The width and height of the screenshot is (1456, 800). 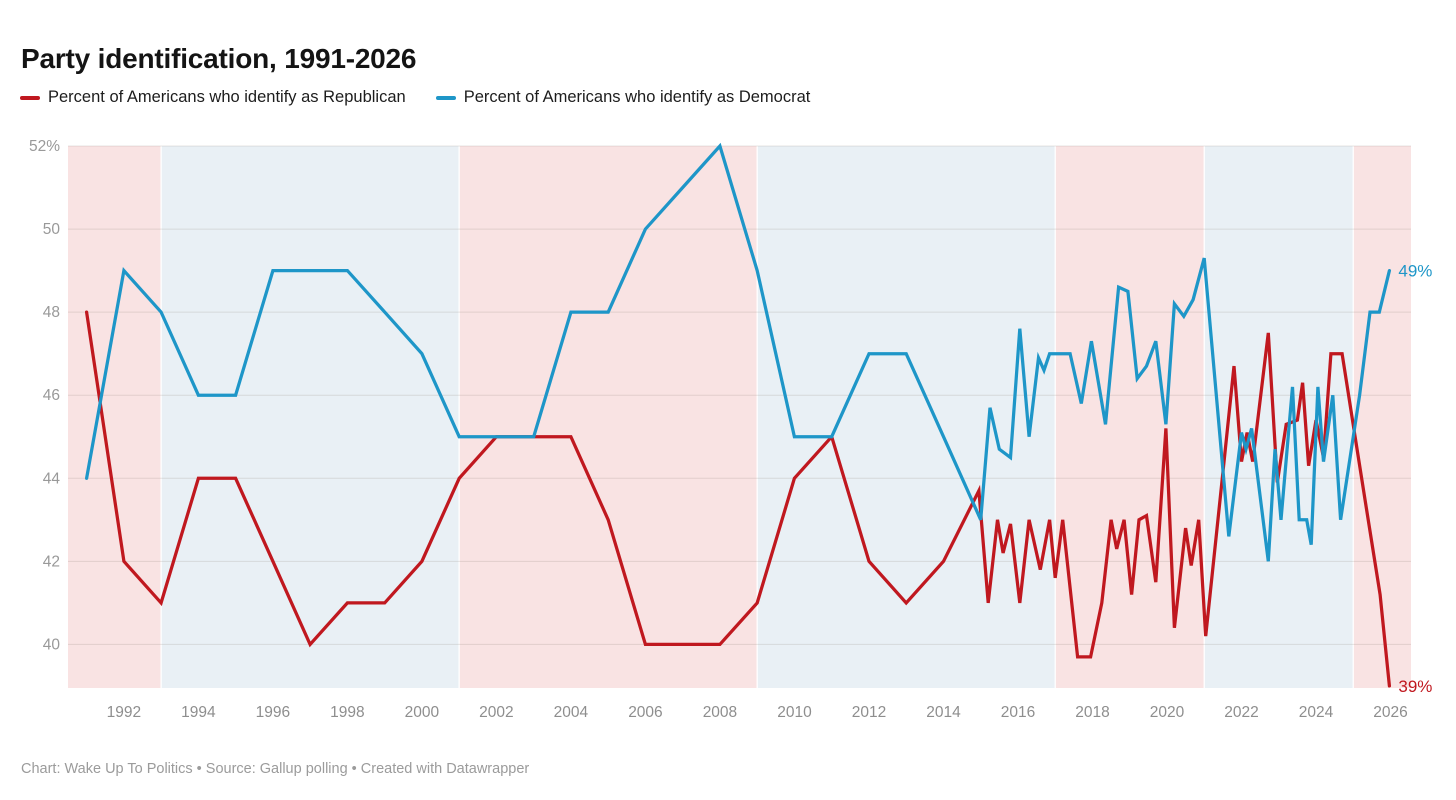 I want to click on y-axis-tick-label: 50, so click(x=52, y=229).